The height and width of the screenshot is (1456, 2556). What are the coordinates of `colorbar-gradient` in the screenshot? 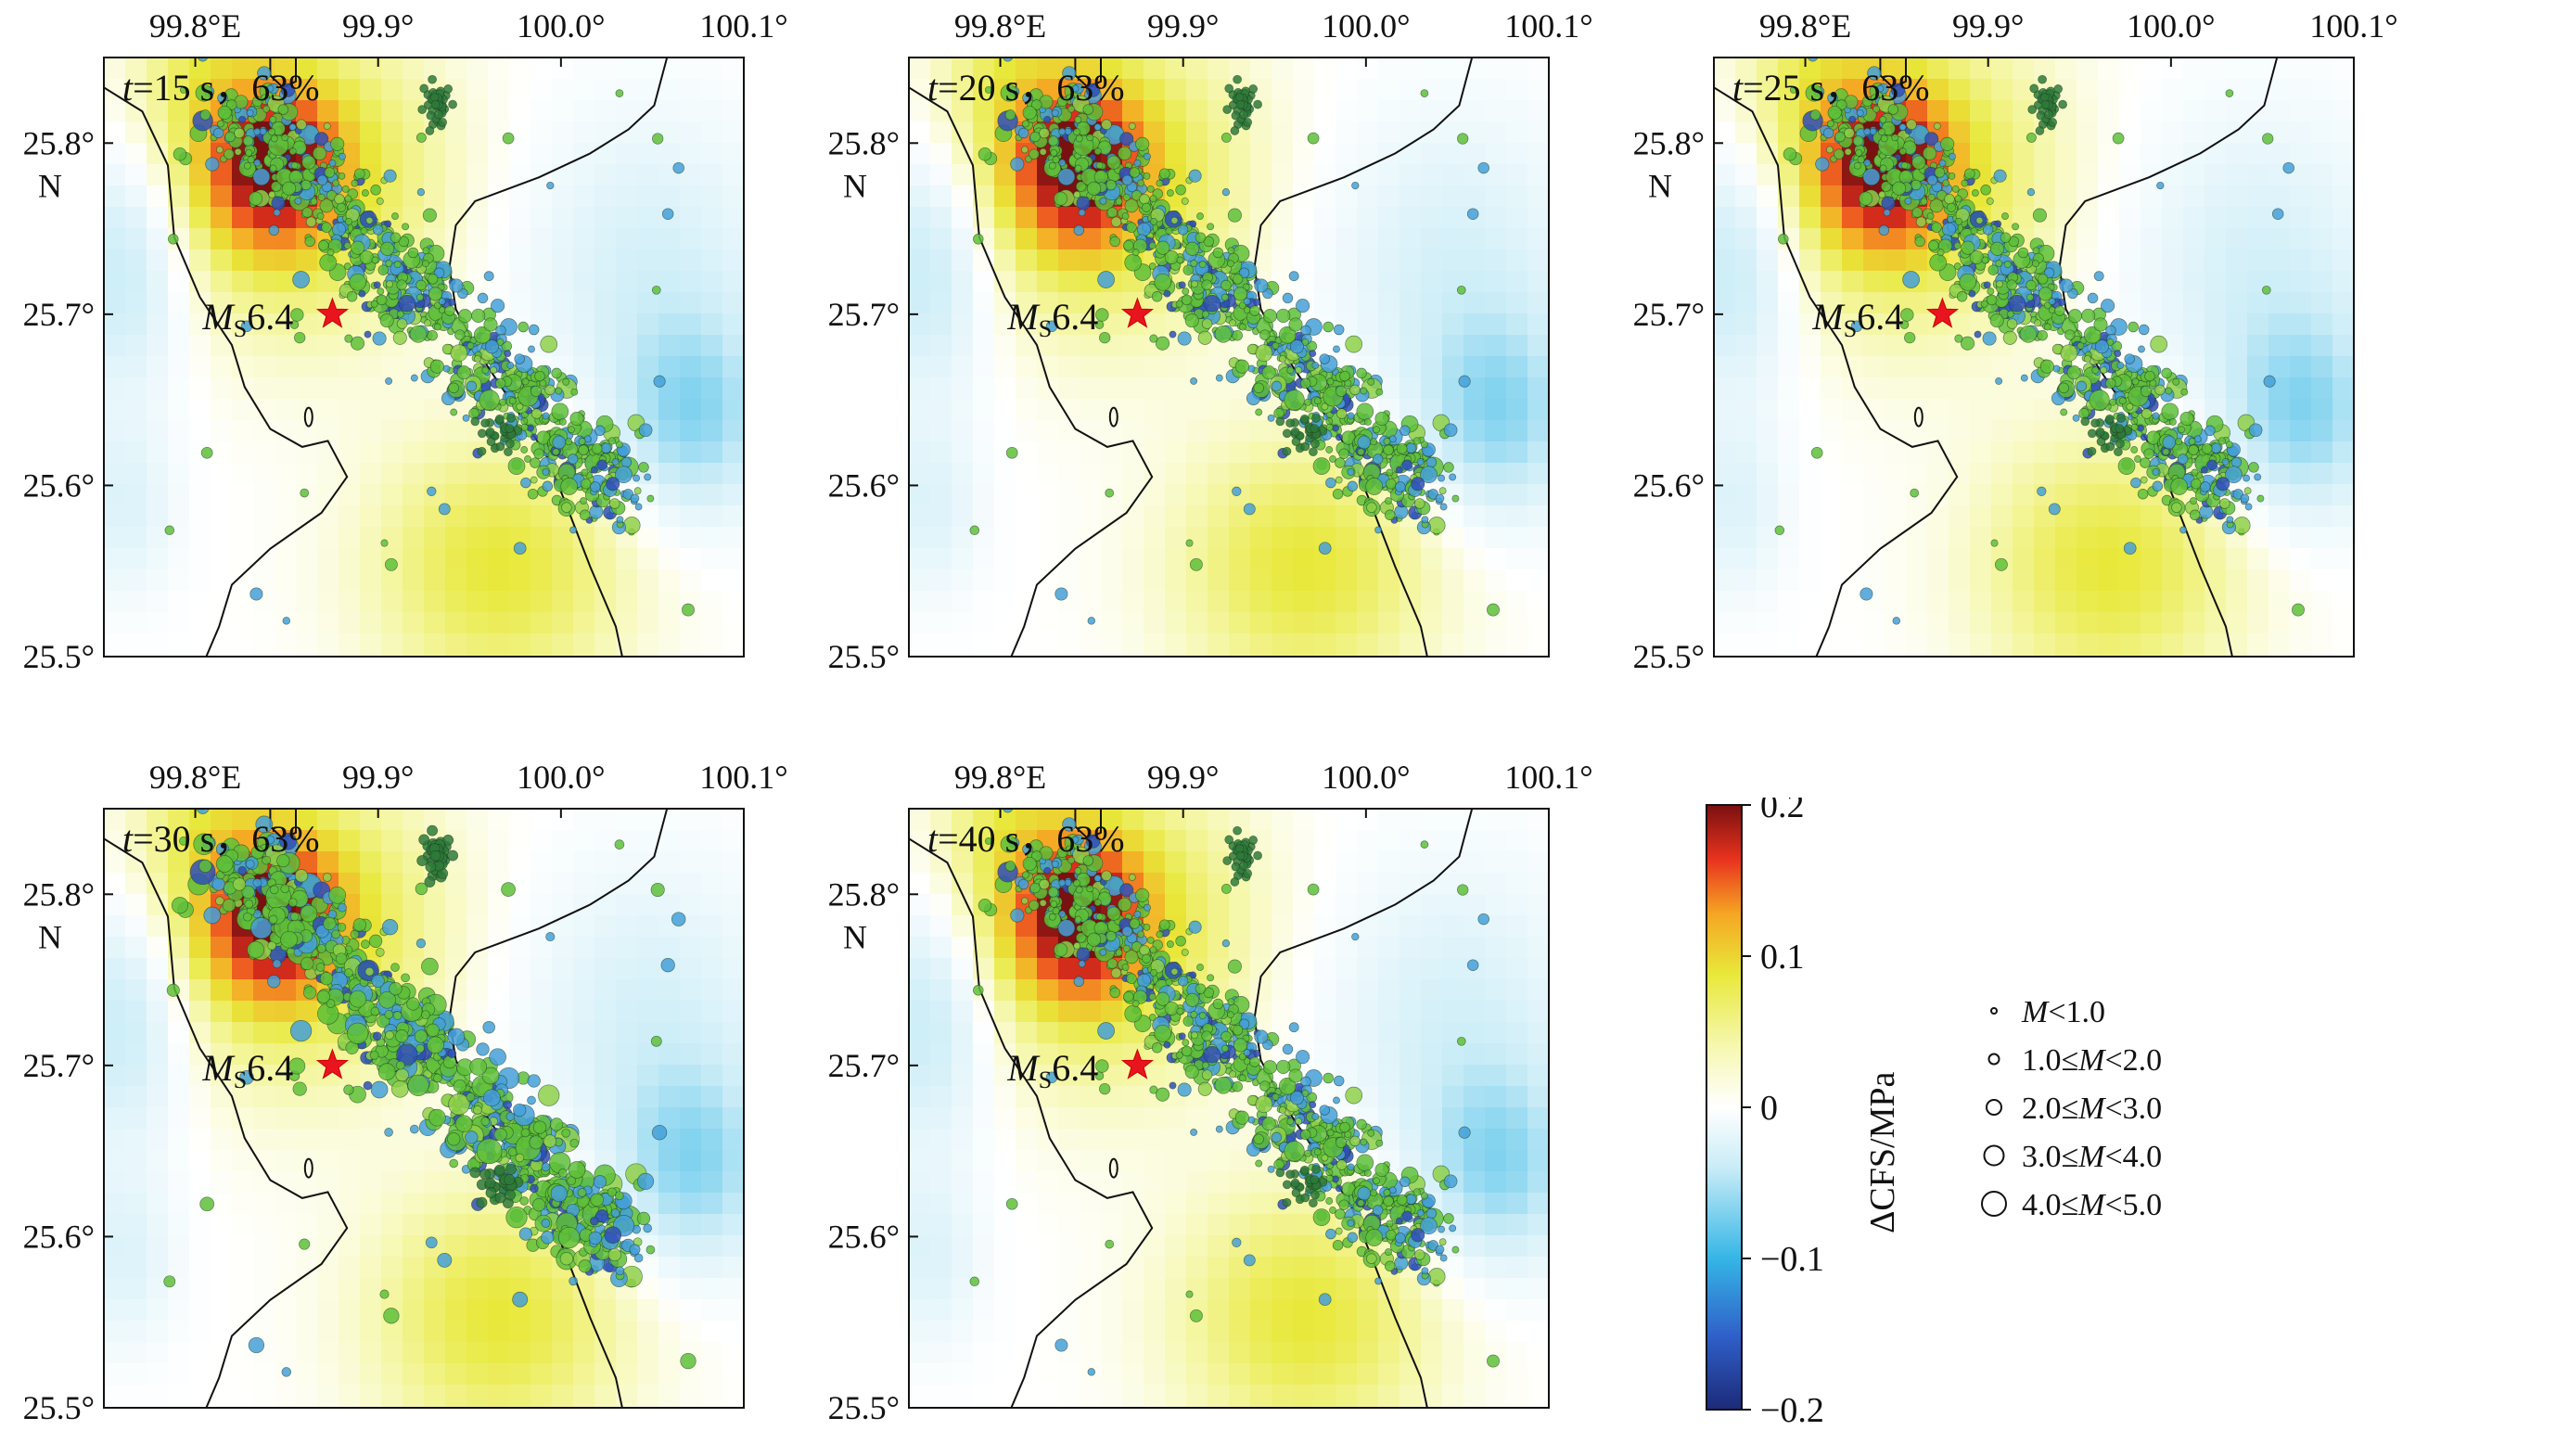 It's located at (1724, 1107).